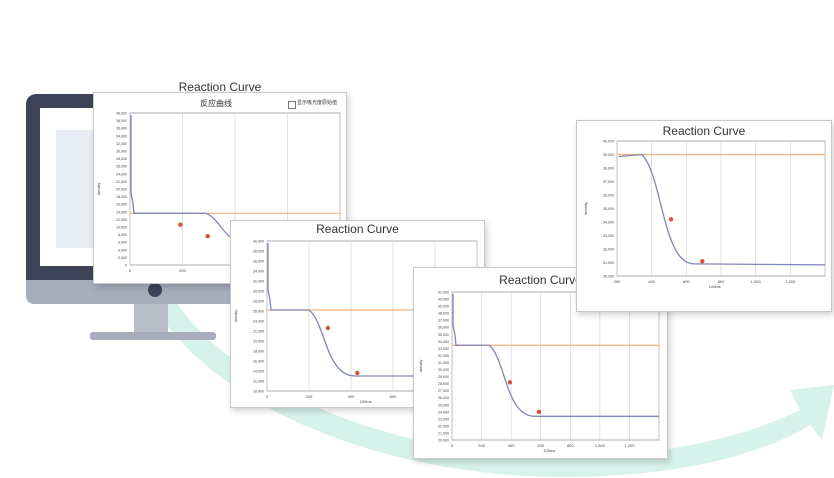 The image size is (834, 478). Describe the element at coordinates (258, 352) in the screenshot. I see `y-tick-label: 18,000` at that location.